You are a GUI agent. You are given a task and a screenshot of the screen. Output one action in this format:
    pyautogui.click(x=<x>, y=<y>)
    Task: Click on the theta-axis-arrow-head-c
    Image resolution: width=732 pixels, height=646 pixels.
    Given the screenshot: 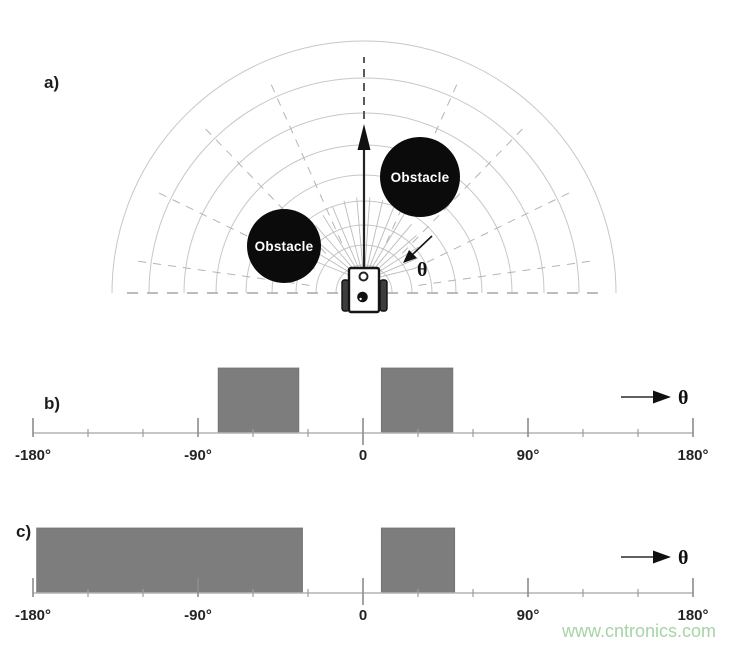 What is the action you would take?
    pyautogui.click(x=662, y=557)
    